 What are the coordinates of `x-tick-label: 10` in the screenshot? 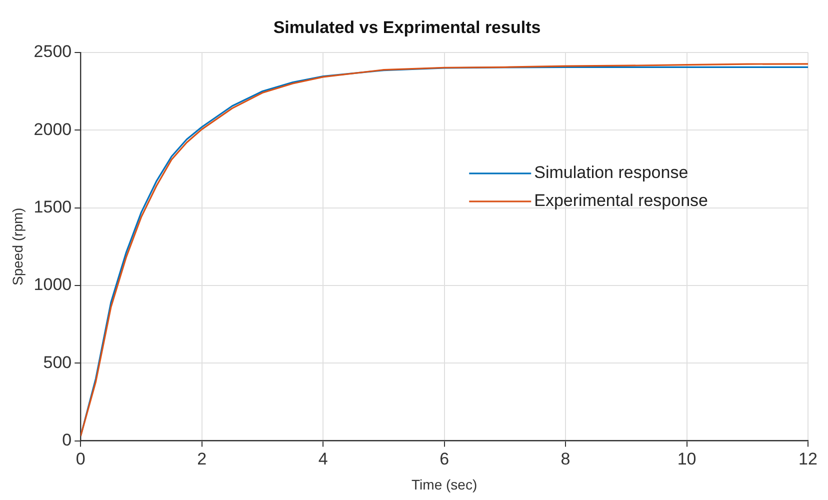 It's located at (686, 459).